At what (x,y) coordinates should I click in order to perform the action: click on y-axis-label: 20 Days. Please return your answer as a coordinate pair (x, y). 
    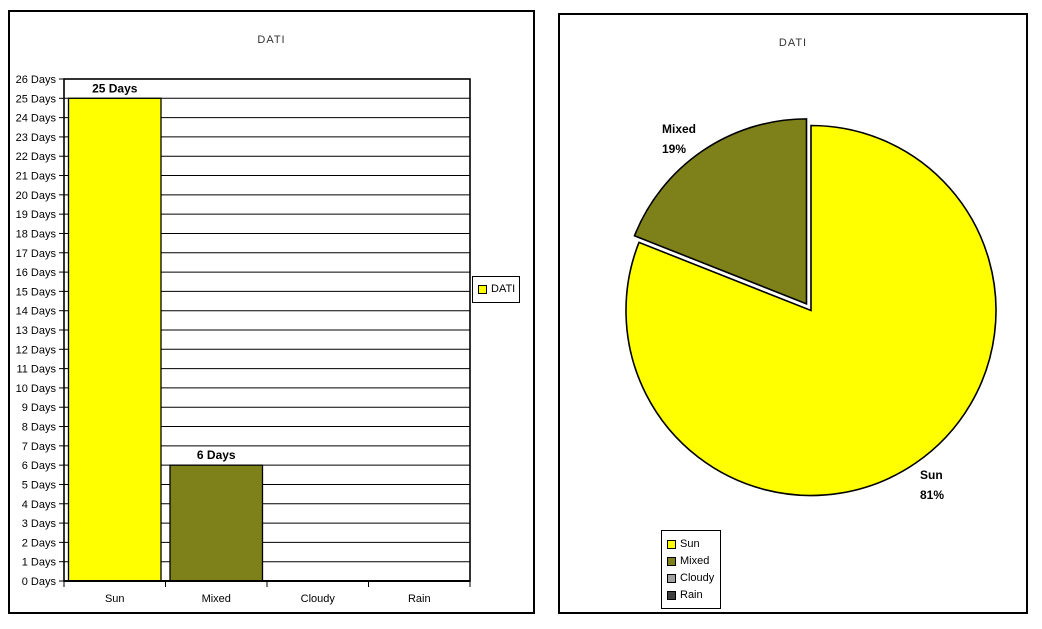
    Looking at the image, I should click on (36, 196).